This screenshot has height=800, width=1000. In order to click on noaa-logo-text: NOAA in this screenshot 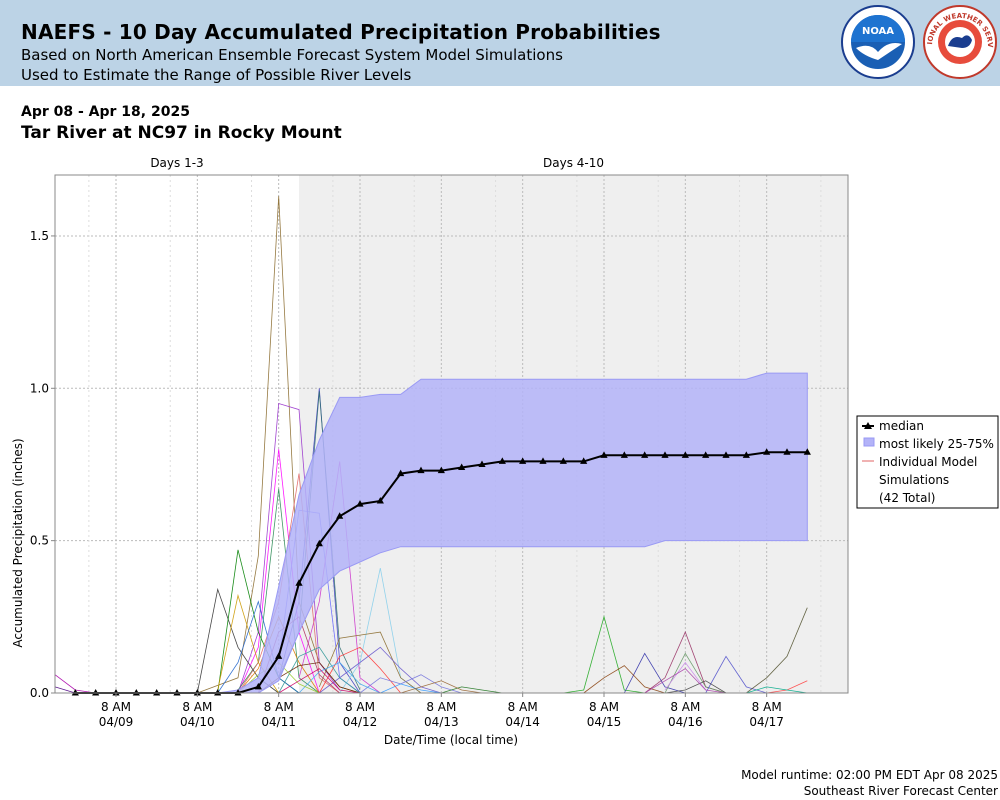, I will do `click(878, 31)`.